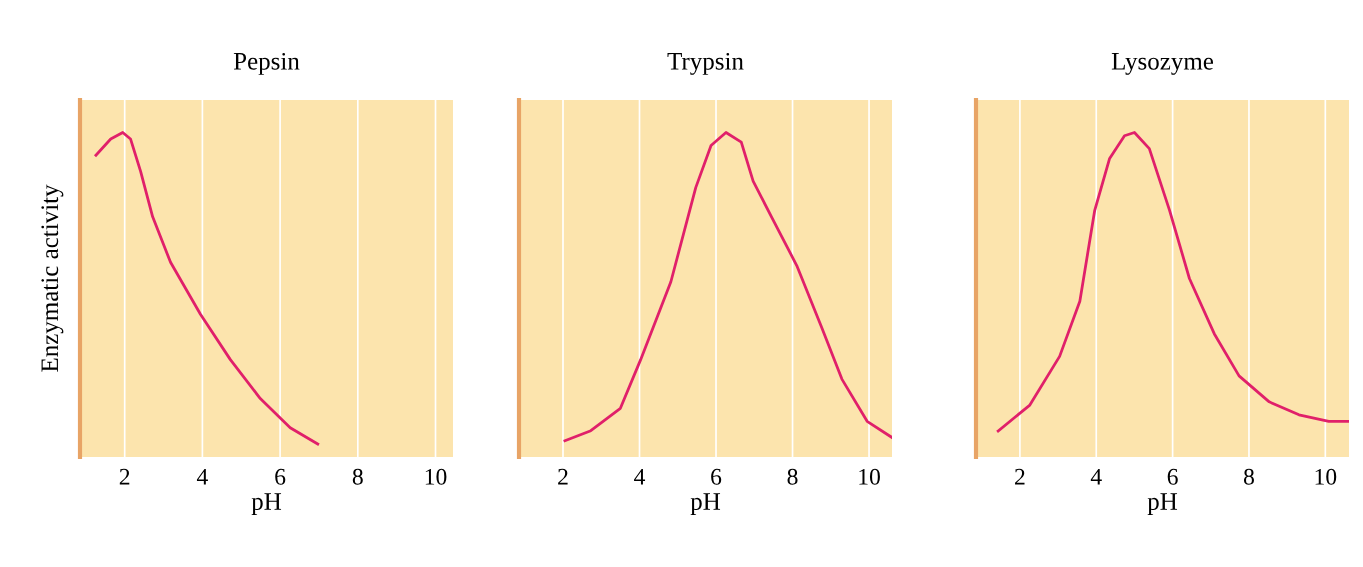 The width and height of the screenshot is (1363, 567). What do you see at coordinates (266, 63) in the screenshot?
I see `chart-title: Pepsin` at bounding box center [266, 63].